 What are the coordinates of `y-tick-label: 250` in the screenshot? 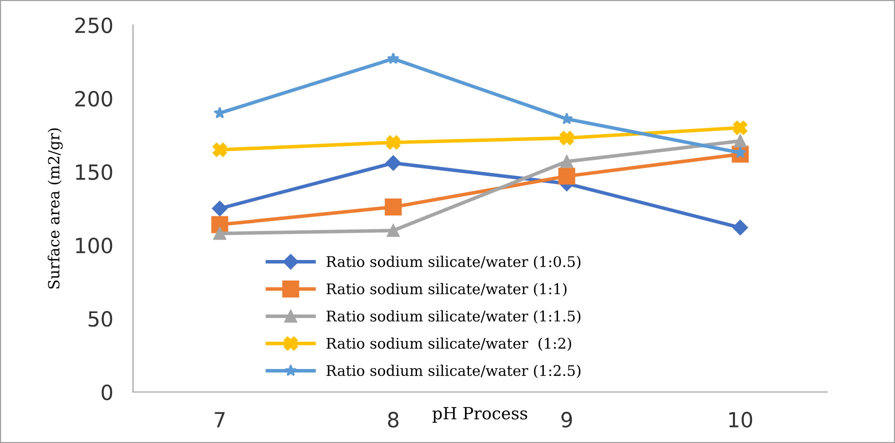 It's located at (93, 25).